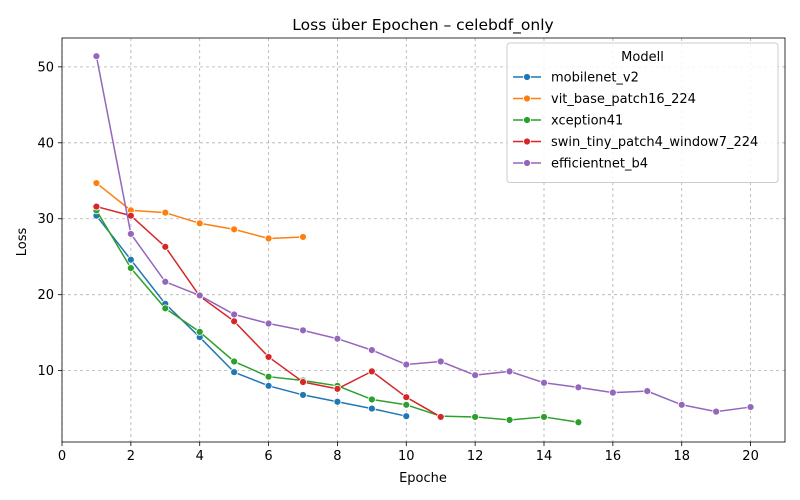 The height and width of the screenshot is (500, 800). I want to click on x-tick-label: 0, so click(62, 456).